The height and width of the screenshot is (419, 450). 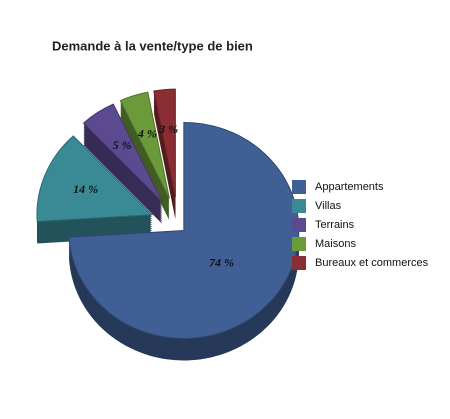 I want to click on legend-label: Villas, so click(x=328, y=206).